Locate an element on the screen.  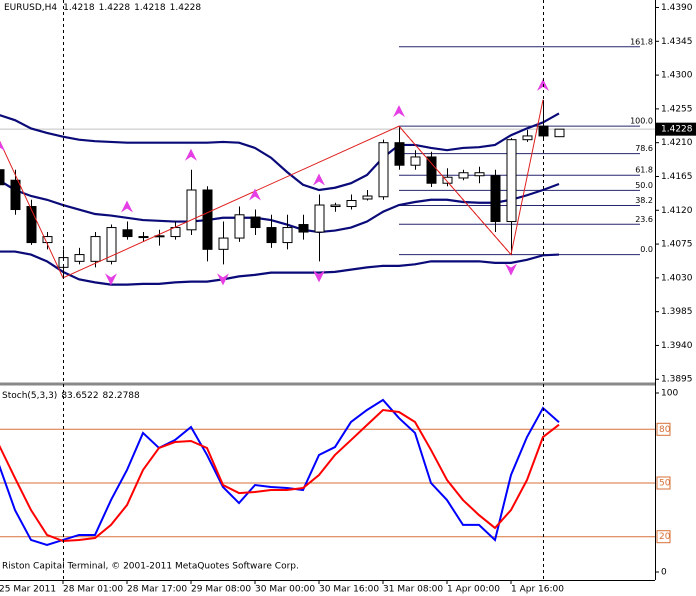
level-label: 20 is located at coordinates (665, 537).